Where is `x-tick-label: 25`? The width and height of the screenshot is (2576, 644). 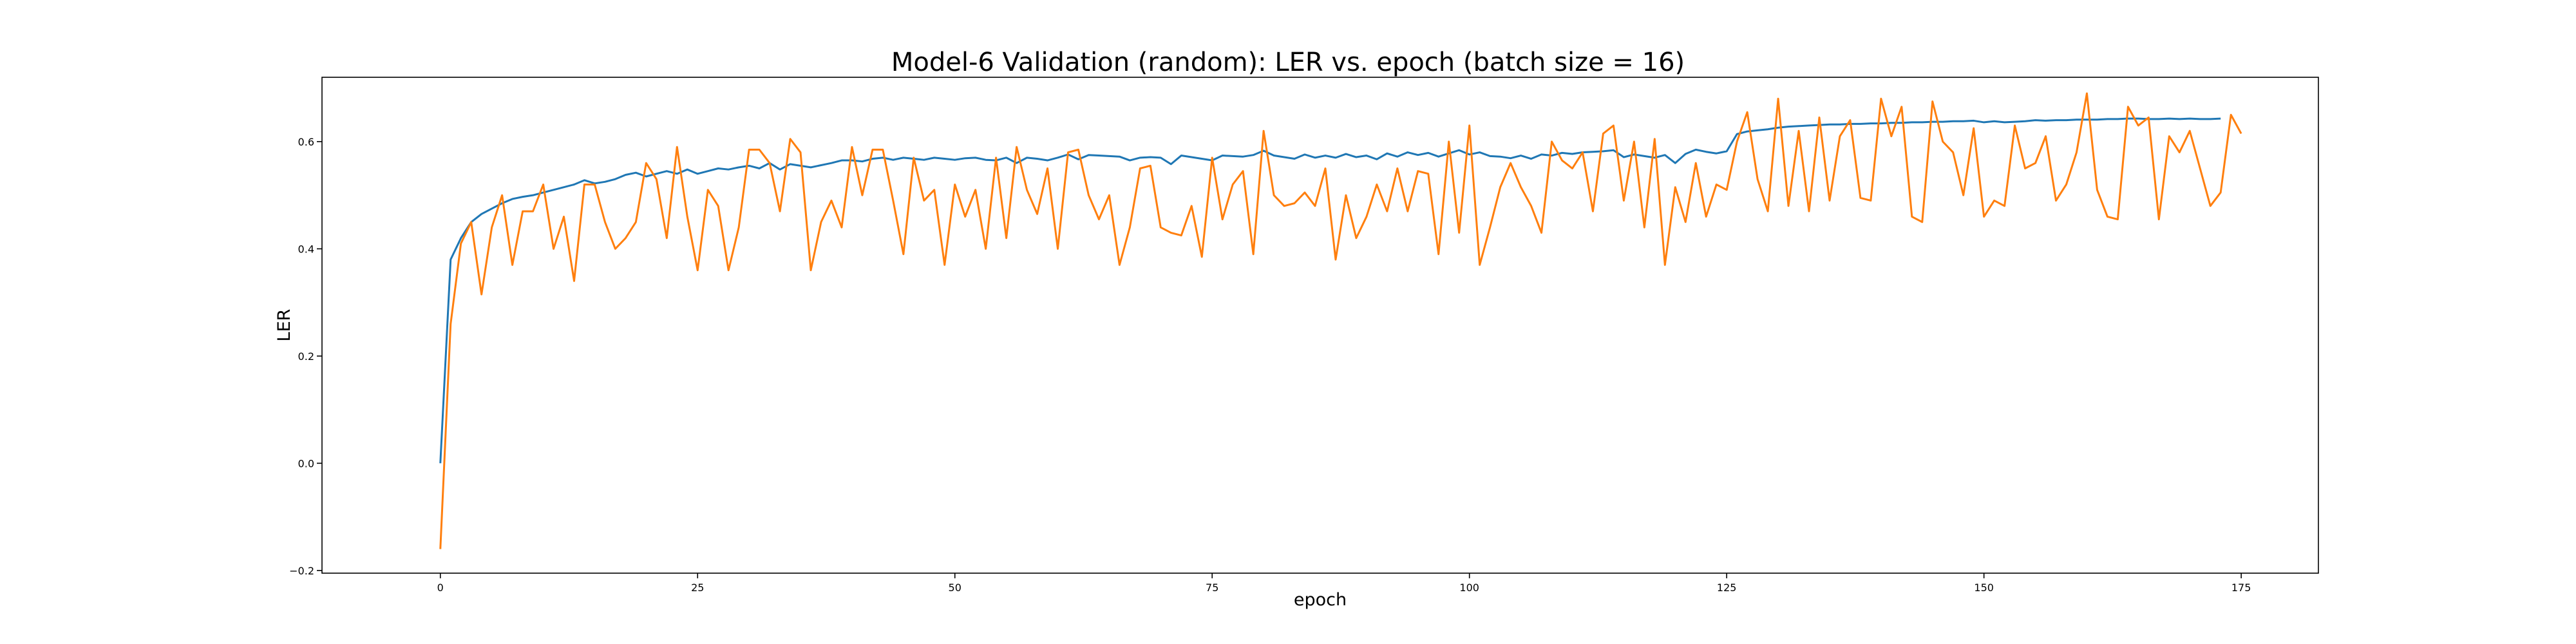
x-tick-label: 25 is located at coordinates (697, 588).